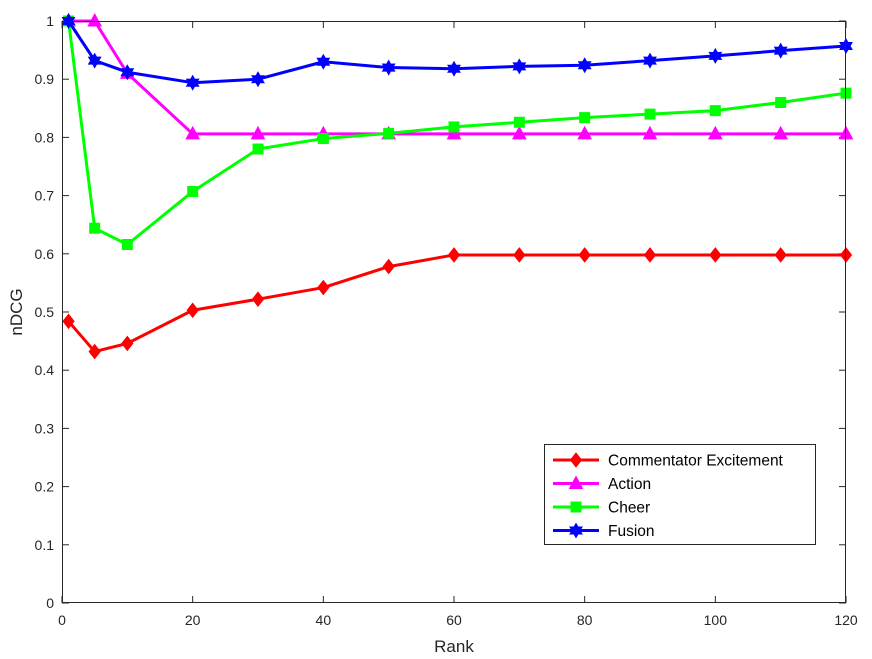 Image resolution: width=872 pixels, height=659 pixels. What do you see at coordinates (45, 137) in the screenshot?
I see `y-tick-label: 0.8` at bounding box center [45, 137].